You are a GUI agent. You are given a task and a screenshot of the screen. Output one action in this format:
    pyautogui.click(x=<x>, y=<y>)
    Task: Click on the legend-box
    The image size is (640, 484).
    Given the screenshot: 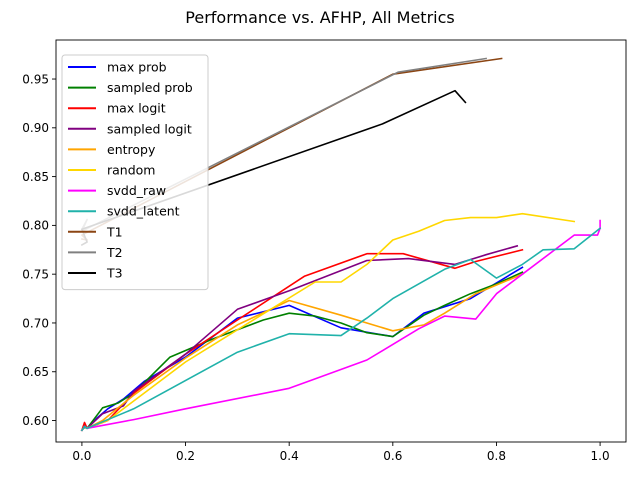 What is the action you would take?
    pyautogui.click(x=135, y=172)
    